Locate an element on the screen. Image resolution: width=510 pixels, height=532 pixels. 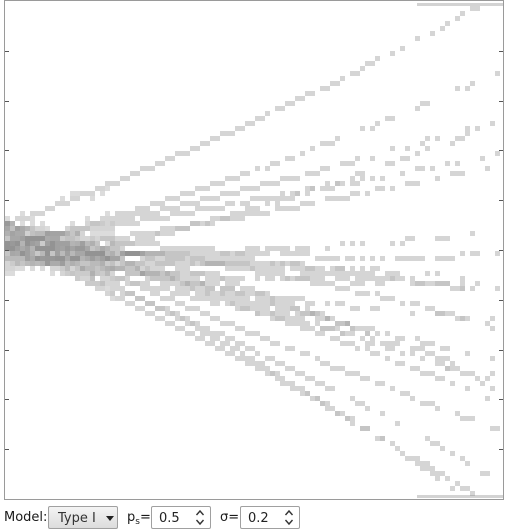
ps-spinbox: 0.5 is located at coordinates (181, 517).